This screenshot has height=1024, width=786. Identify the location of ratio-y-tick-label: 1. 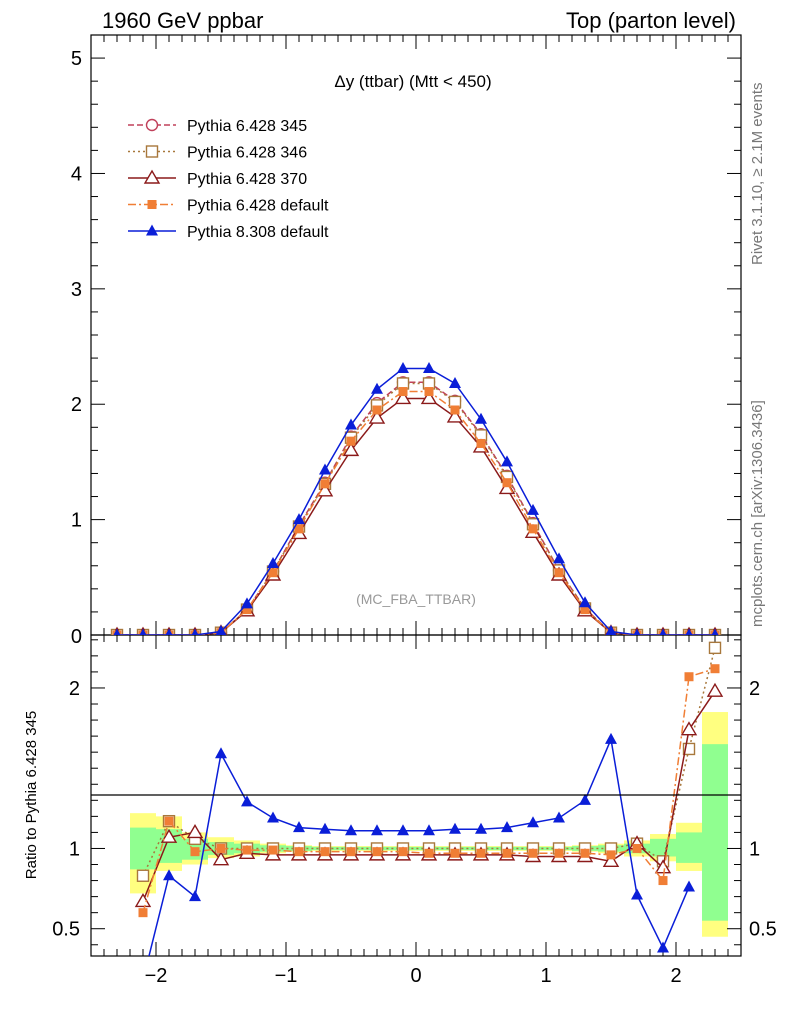
(74, 849).